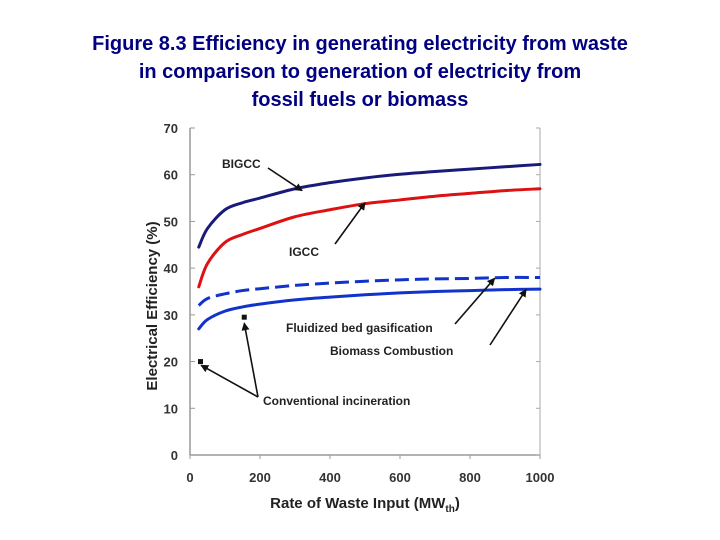 The height and width of the screenshot is (540, 720). Describe the element at coordinates (304, 252) in the screenshot. I see `annotation-igcc: IGCC` at that location.